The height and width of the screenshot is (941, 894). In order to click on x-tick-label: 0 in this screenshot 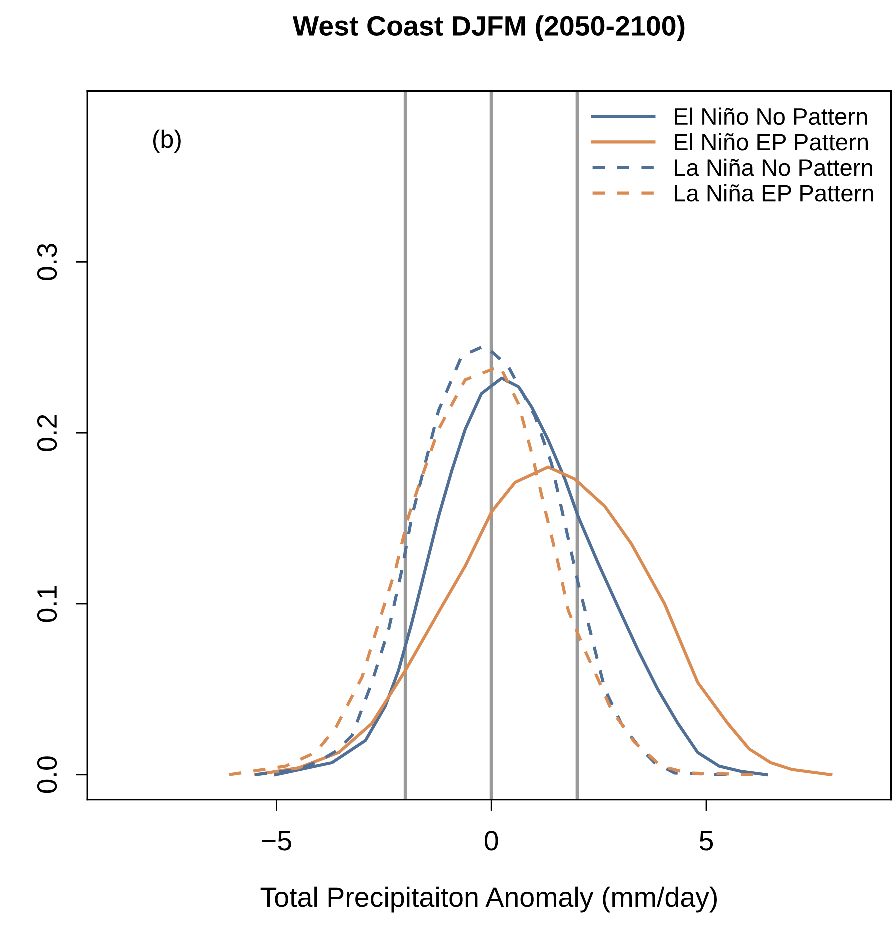, I will do `click(491, 841)`.